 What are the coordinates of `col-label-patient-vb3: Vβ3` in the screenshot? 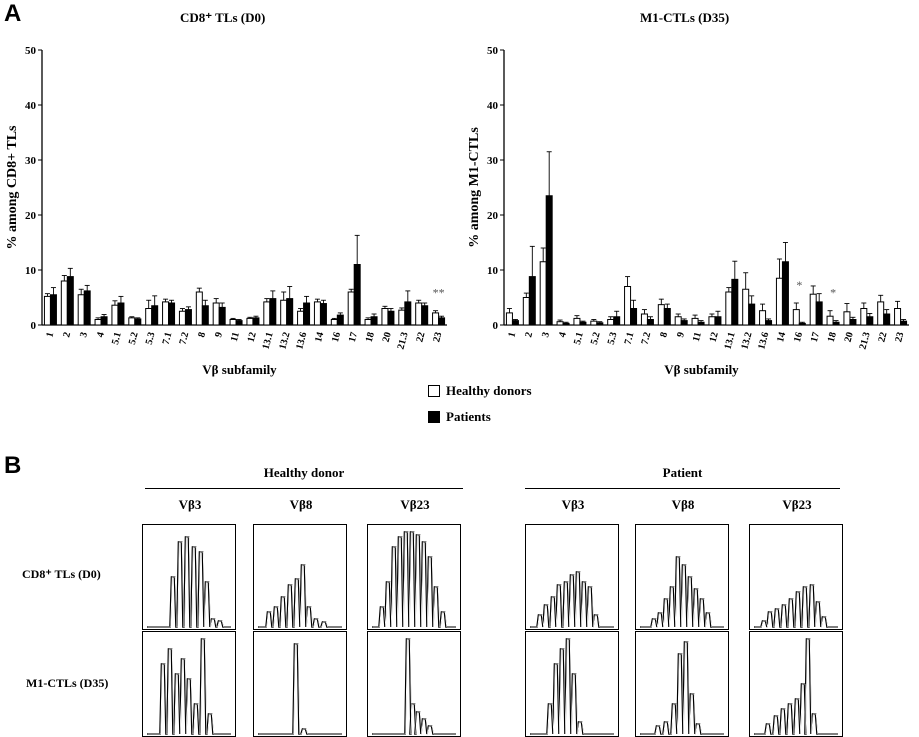 It's located at (573, 504).